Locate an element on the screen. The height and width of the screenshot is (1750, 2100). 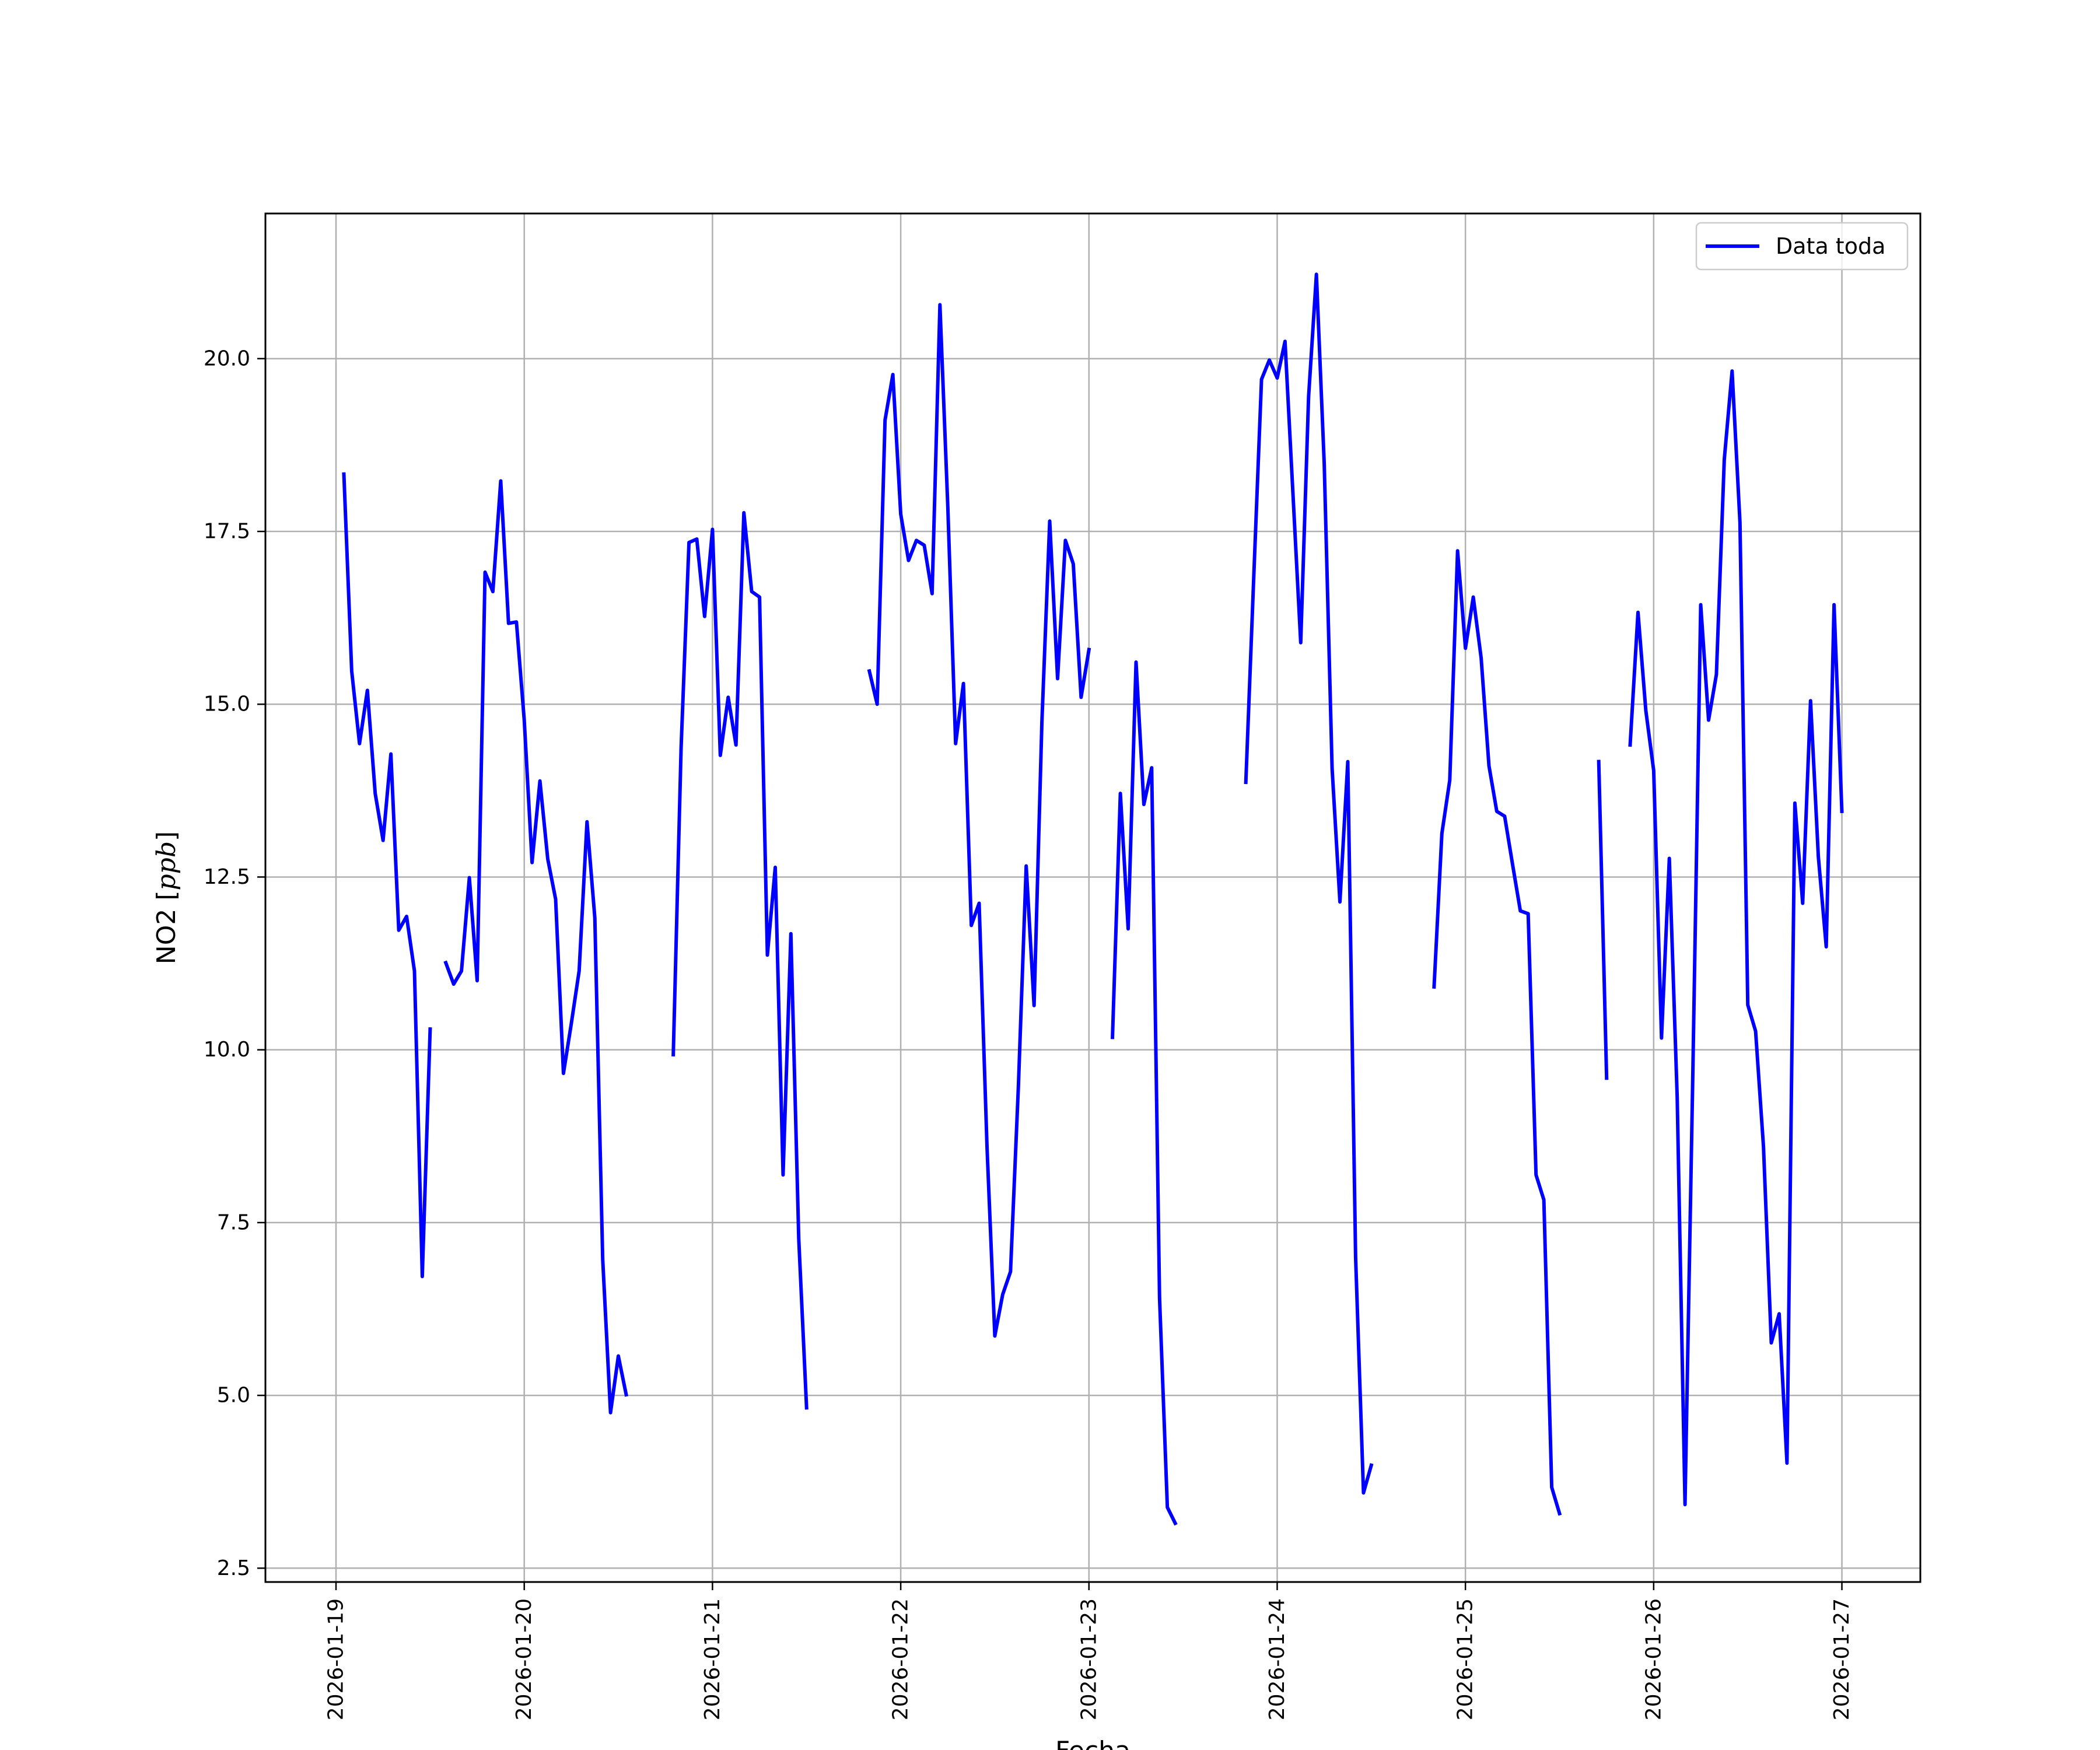
y-axis-label-close: ] is located at coordinates (166, 836).